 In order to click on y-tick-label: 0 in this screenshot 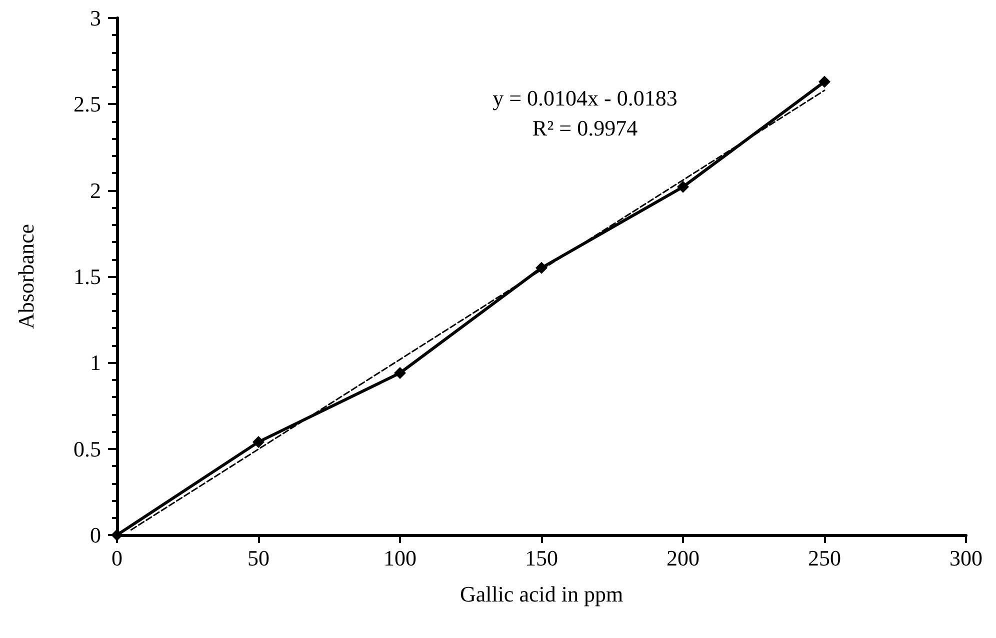, I will do `click(95, 535)`.